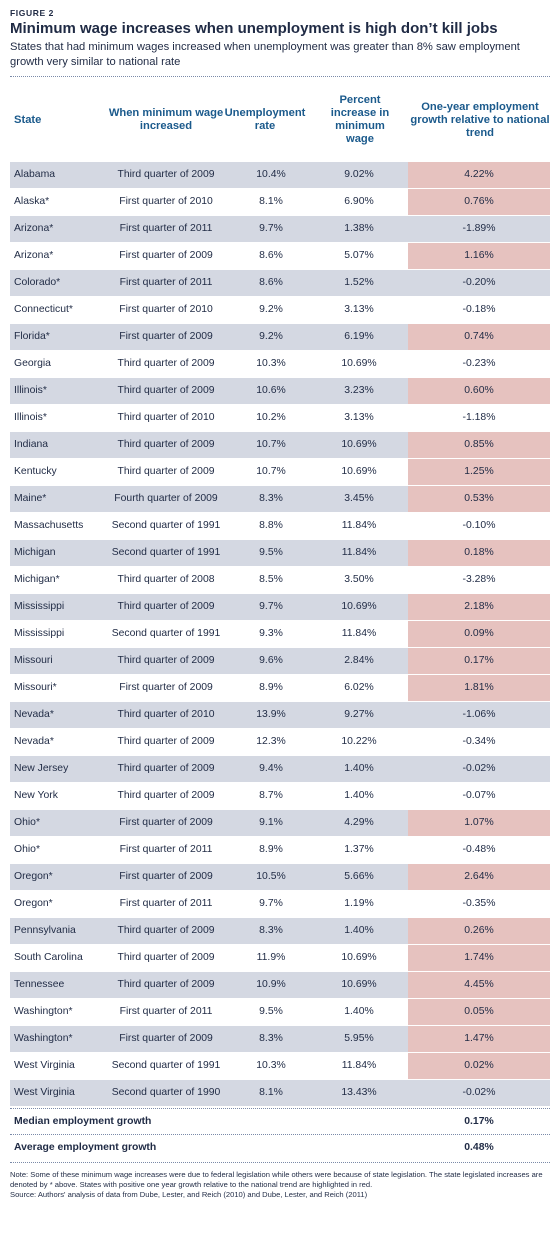 This screenshot has width=560, height=1242. I want to click on cell-employment-growth: -0.35%, so click(479, 903).